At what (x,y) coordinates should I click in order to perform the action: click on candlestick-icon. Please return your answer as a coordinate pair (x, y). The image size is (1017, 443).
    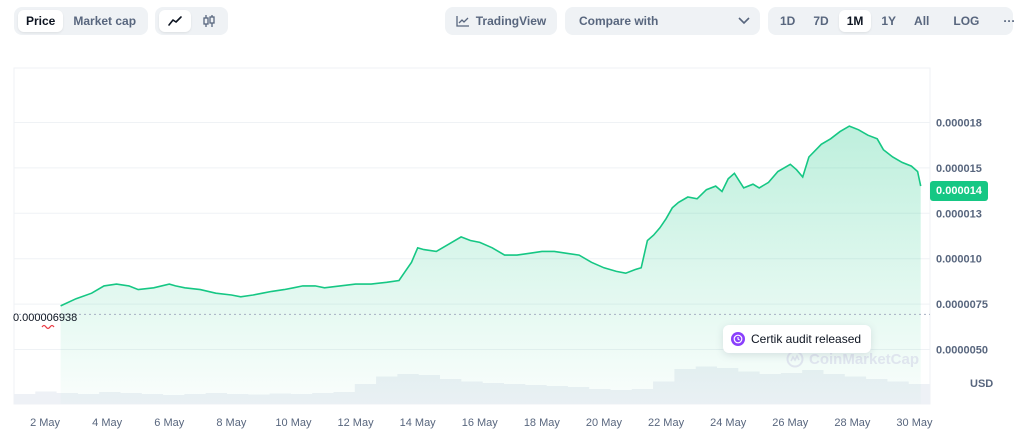
    Looking at the image, I should click on (209, 21).